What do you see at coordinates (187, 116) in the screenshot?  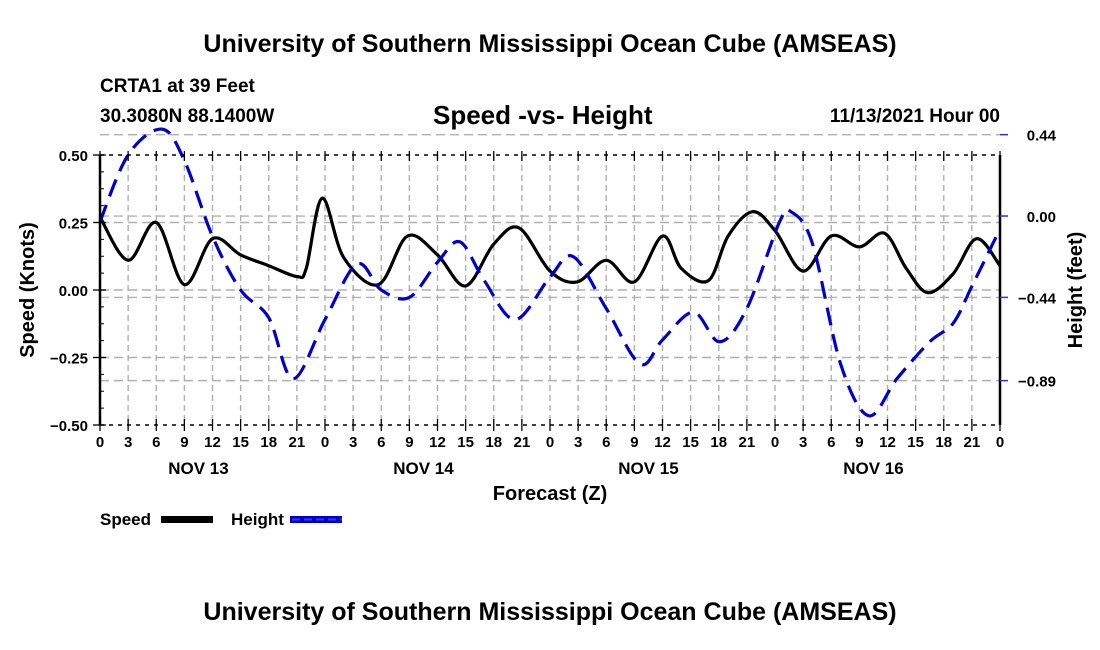 I see `station-coordinates: 30.3080N 88.1400W` at bounding box center [187, 116].